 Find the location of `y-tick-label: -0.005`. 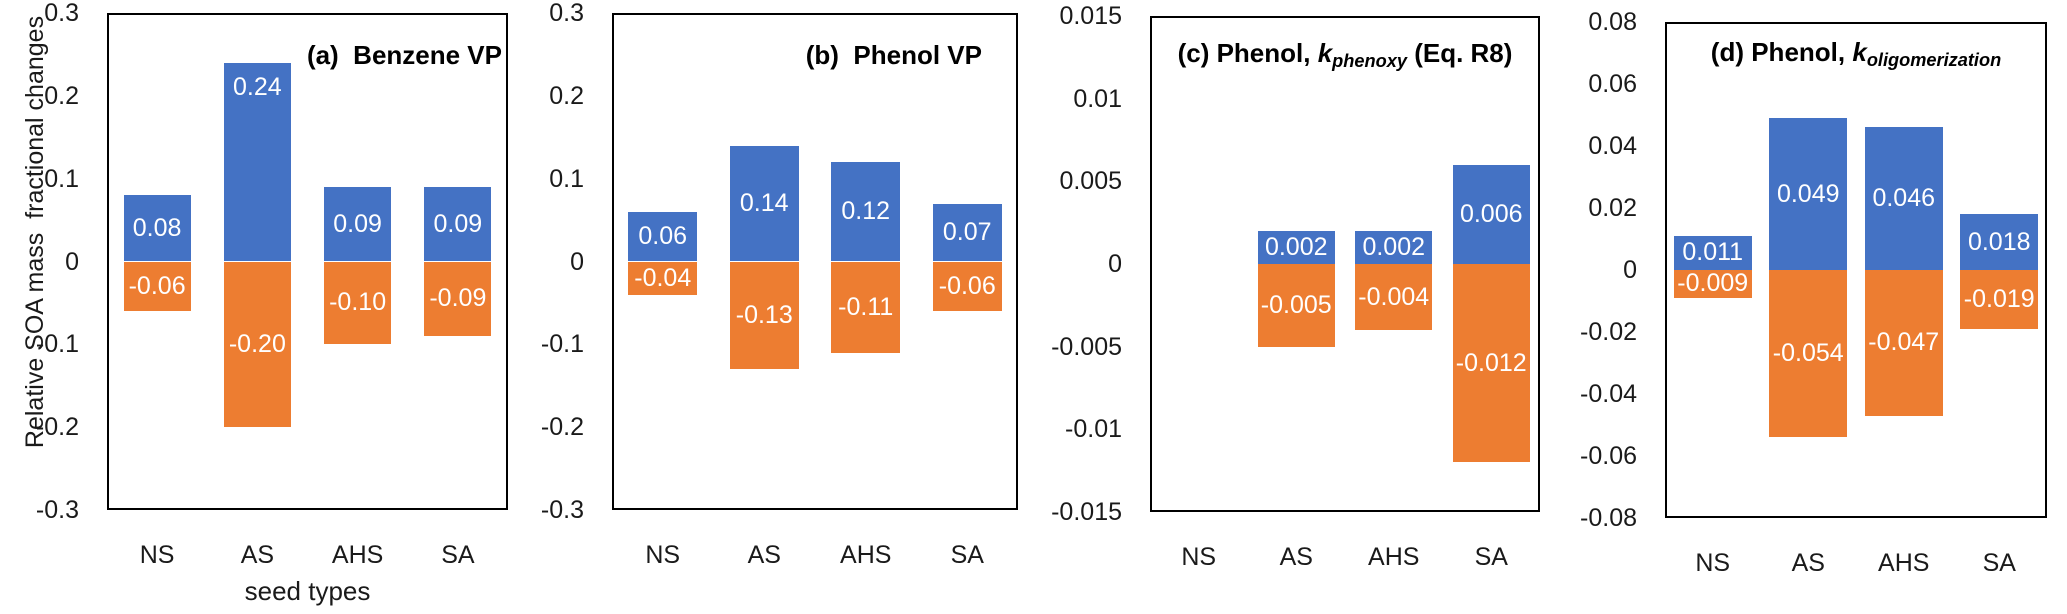

y-tick-label: -0.005 is located at coordinates (1086, 346).